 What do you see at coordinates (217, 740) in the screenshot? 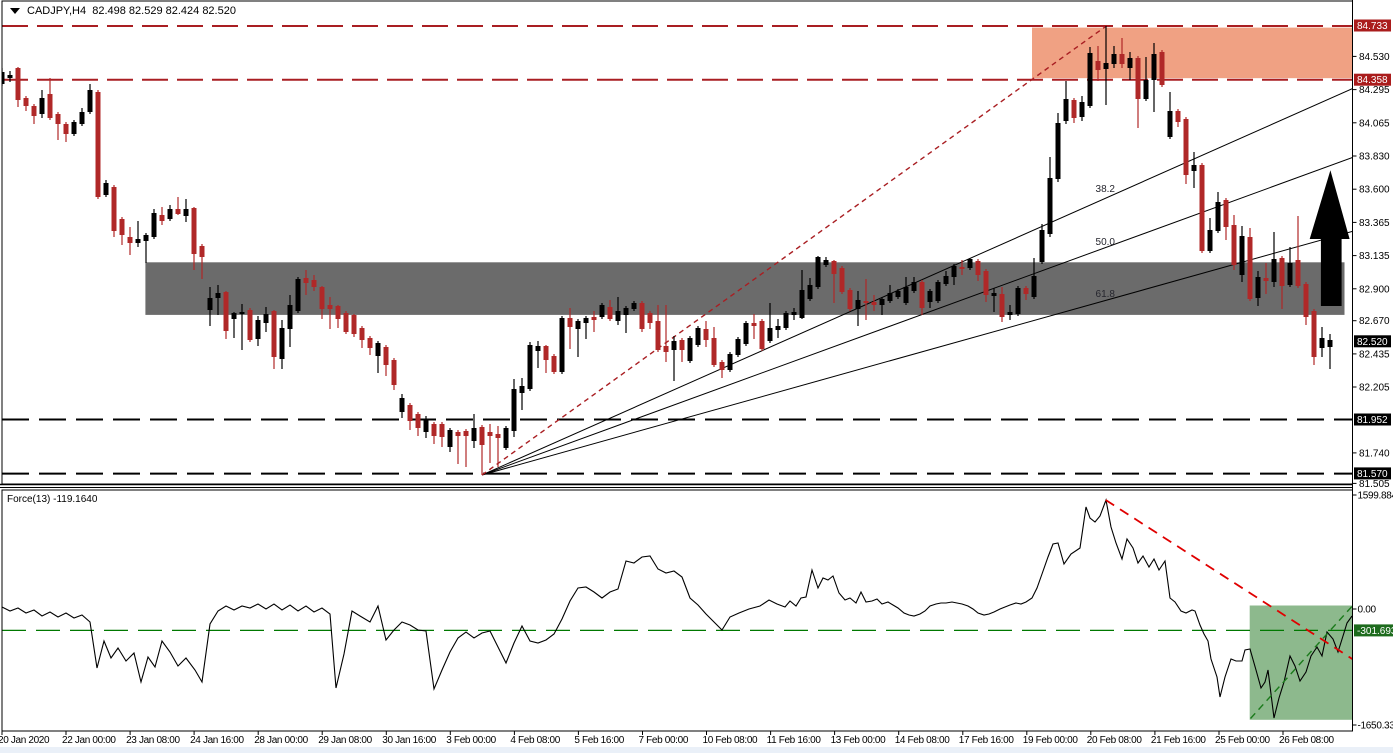
I see `svg-text: 24 Jan 16:00` at bounding box center [217, 740].